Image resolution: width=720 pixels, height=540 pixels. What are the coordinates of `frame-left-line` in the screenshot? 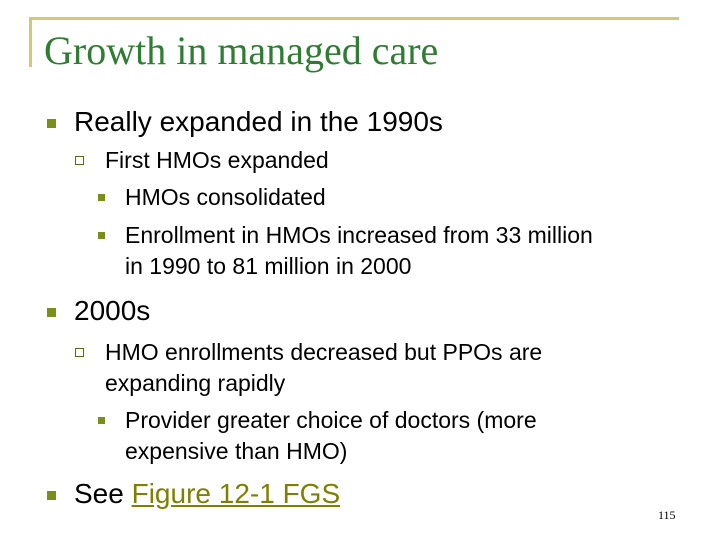 It's located at (30, 42).